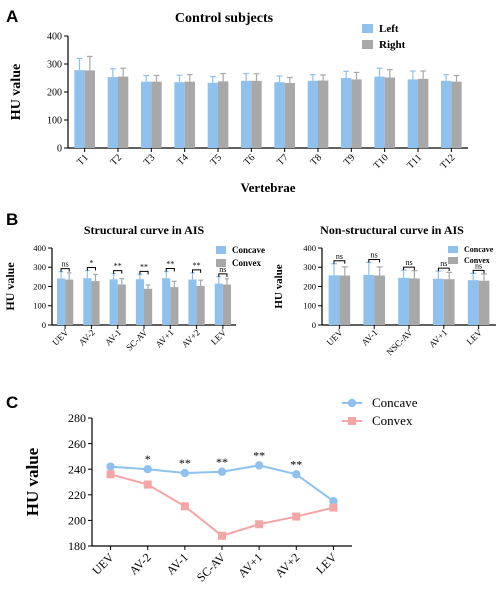 This screenshot has width=498, height=591. I want to click on y-tick-label: 280, so click(77, 418).